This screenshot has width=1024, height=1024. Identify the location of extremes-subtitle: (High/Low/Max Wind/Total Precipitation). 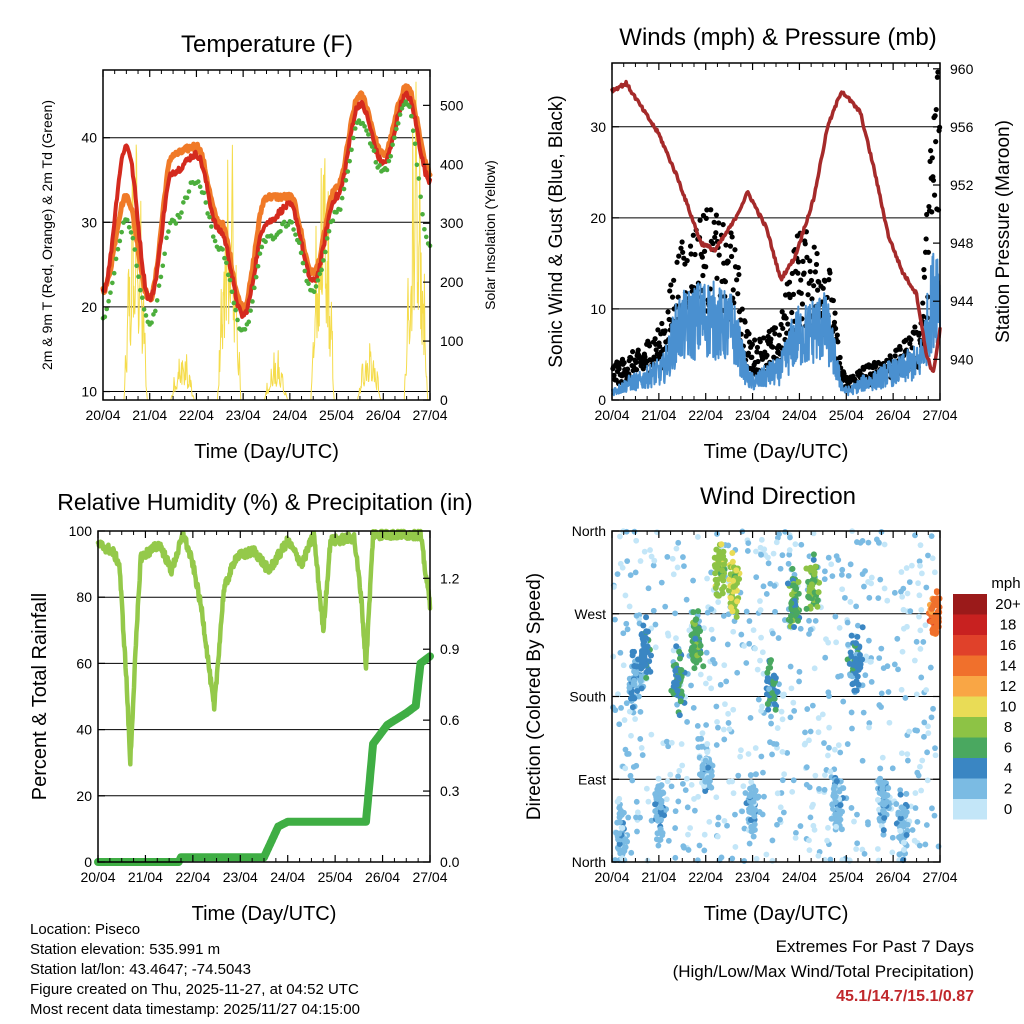
(823, 971).